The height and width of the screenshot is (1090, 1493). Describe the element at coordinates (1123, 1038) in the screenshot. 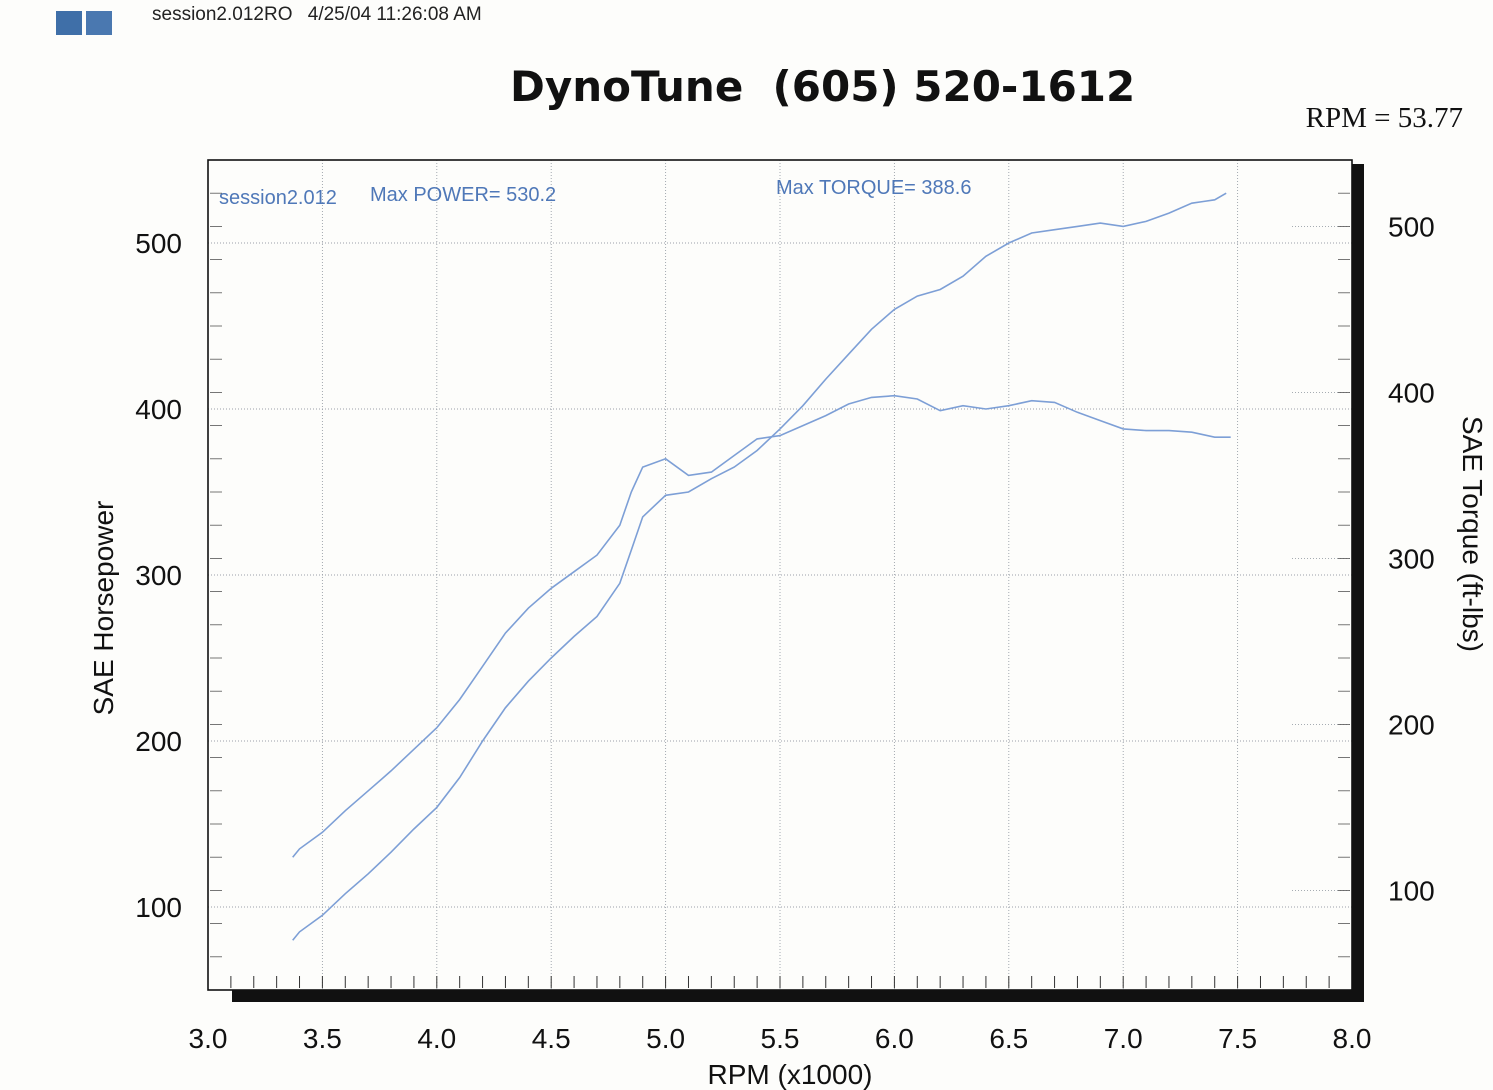

I see `x-tick-label: 7.0` at that location.